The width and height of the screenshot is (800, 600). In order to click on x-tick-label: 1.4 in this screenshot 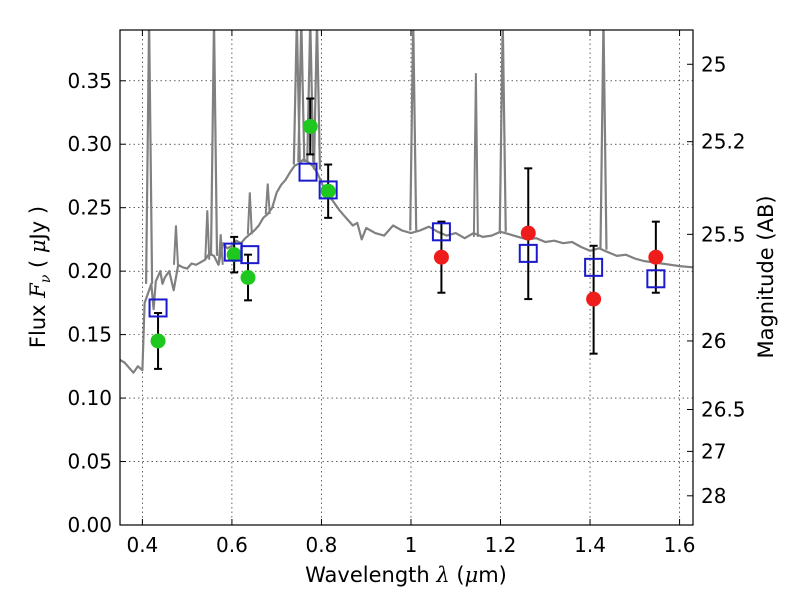, I will do `click(590, 545)`.